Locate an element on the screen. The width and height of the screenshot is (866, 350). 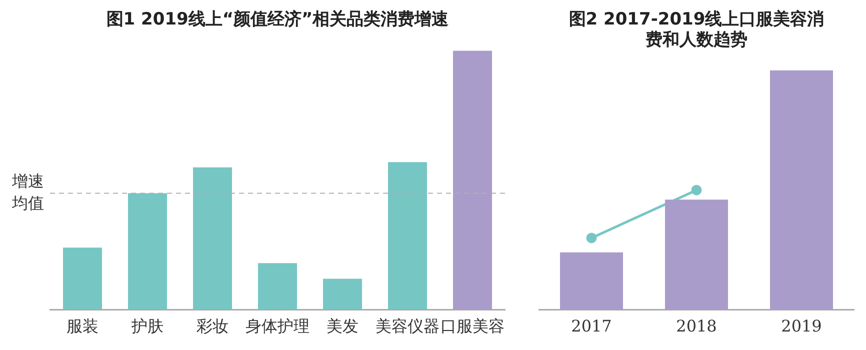
x-tick-label: 美容仪器 is located at coordinates (408, 326).